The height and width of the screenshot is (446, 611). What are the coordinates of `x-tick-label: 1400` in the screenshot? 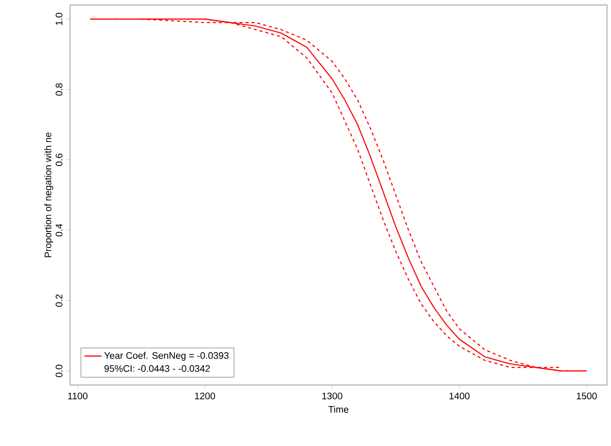 It's located at (460, 396).